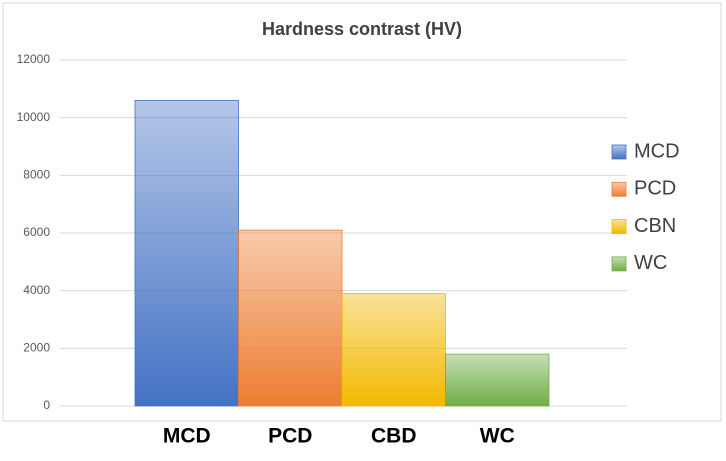 The height and width of the screenshot is (461, 726). Describe the element at coordinates (46, 405) in the screenshot. I see `y-tick-label: 0` at that location.